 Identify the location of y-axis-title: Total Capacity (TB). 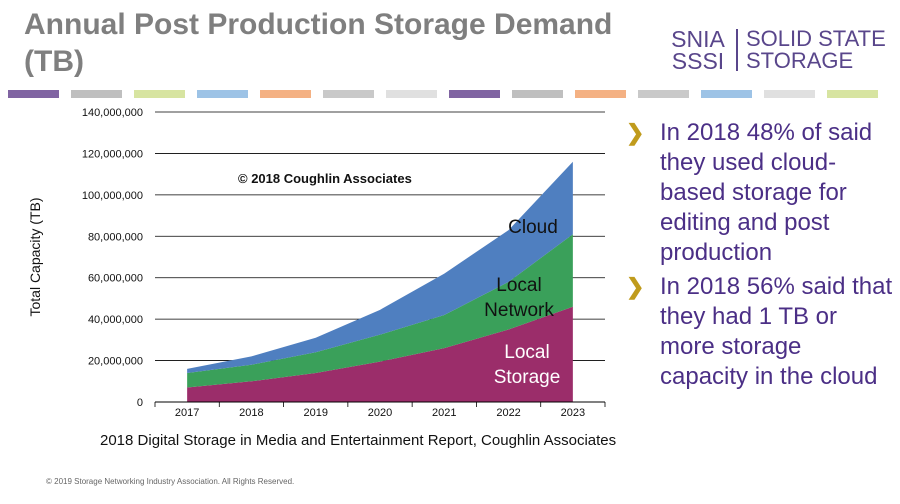
(35, 256).